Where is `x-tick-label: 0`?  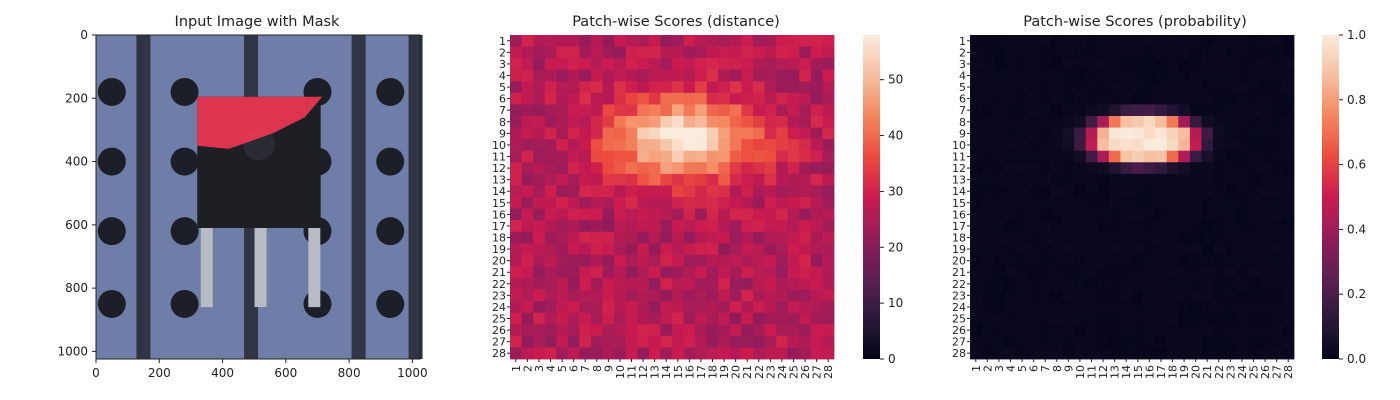 x-tick-label: 0 is located at coordinates (96, 373).